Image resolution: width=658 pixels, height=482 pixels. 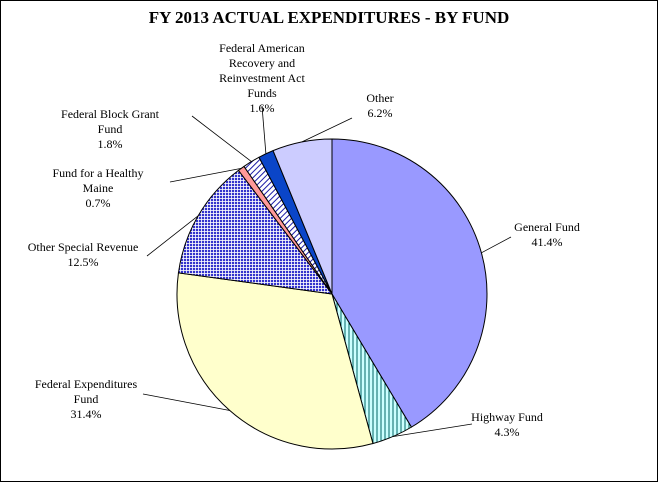 I want to click on slice-label-3: Federal Expenditures Fund 31.4%, so click(x=86, y=399).